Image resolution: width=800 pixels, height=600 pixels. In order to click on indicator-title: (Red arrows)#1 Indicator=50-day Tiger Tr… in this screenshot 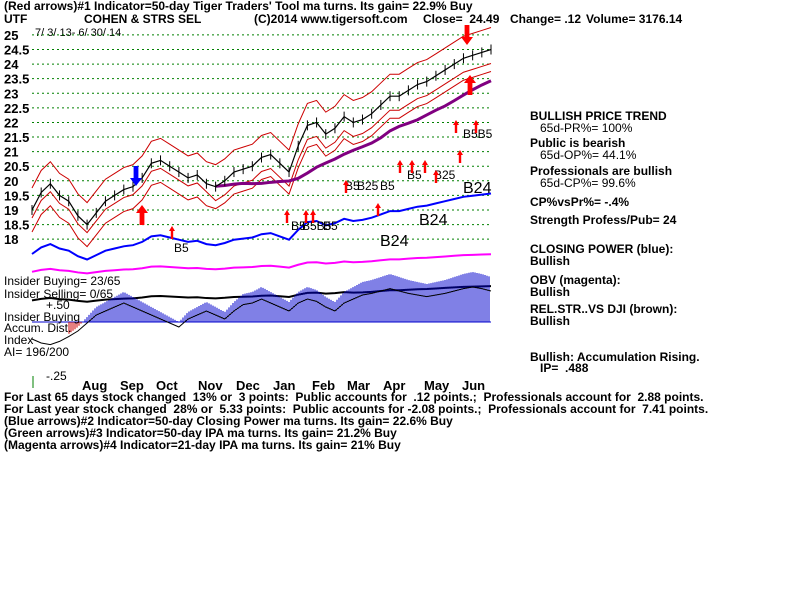, I will do `click(238, 6)`.